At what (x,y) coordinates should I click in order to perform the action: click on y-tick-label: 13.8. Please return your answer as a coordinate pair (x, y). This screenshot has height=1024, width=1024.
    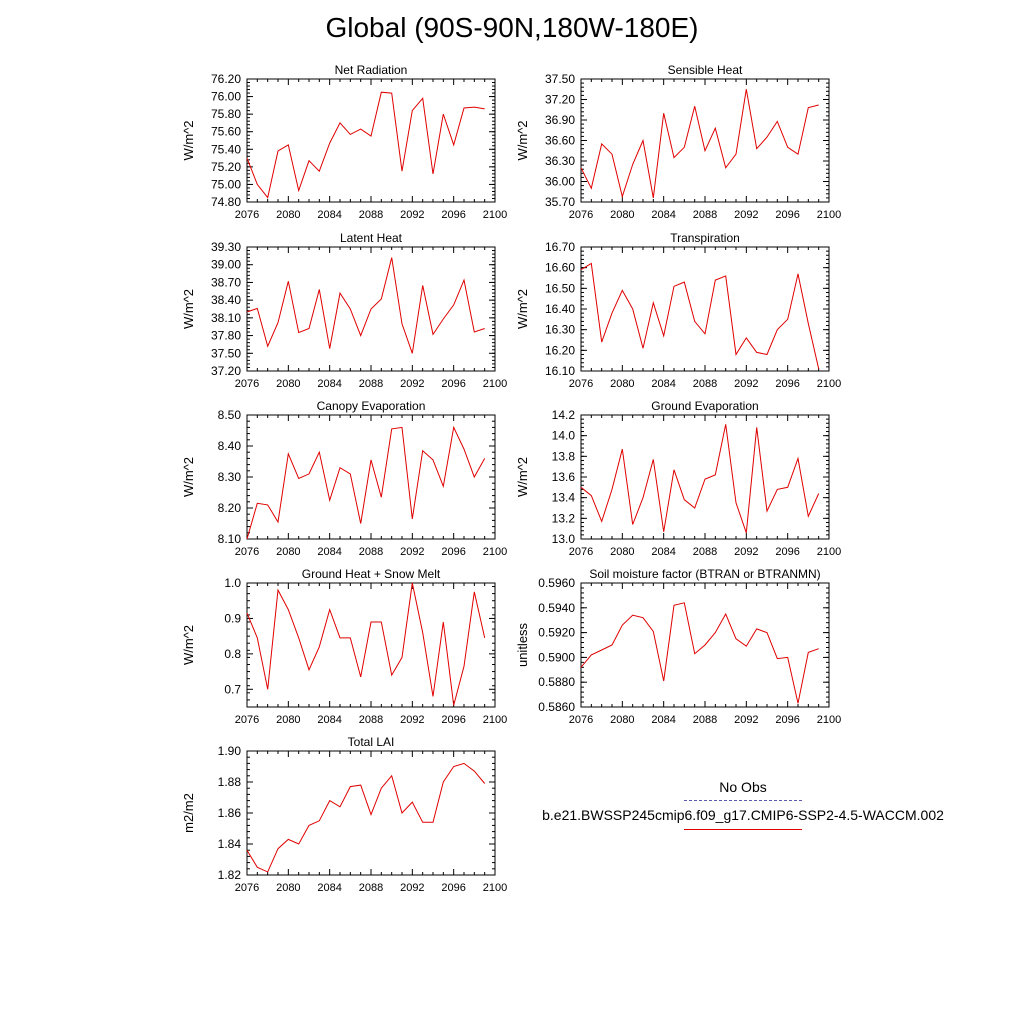
    Looking at the image, I should click on (564, 456).